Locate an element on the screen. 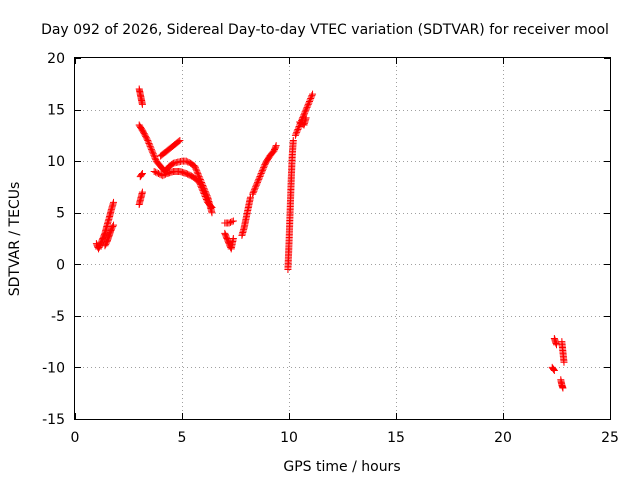 The width and height of the screenshot is (640, 480). y-tick-label: -5 is located at coordinates (58, 317).